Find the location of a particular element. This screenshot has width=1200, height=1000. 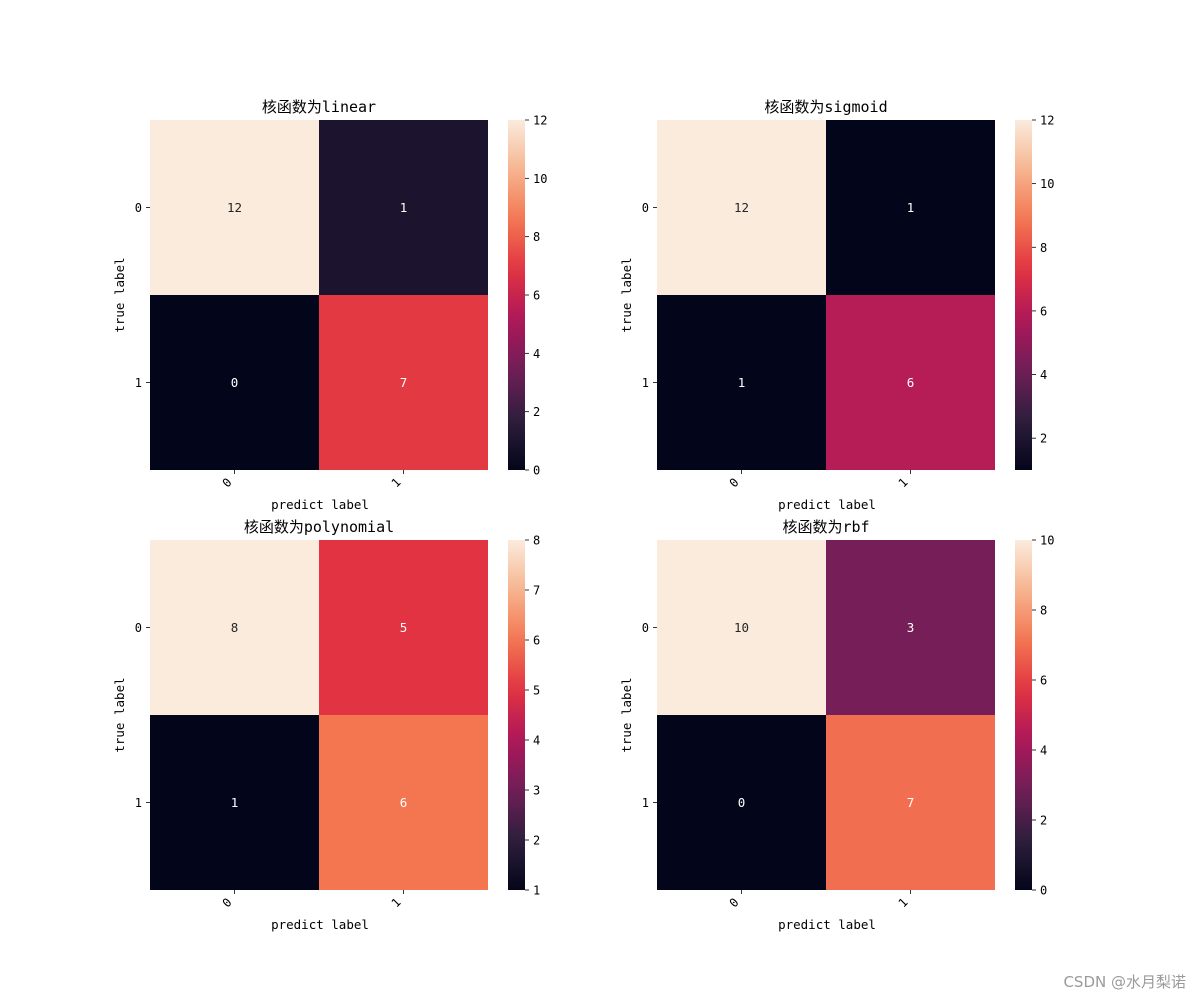

cell-value-label: 8 is located at coordinates (235, 627).